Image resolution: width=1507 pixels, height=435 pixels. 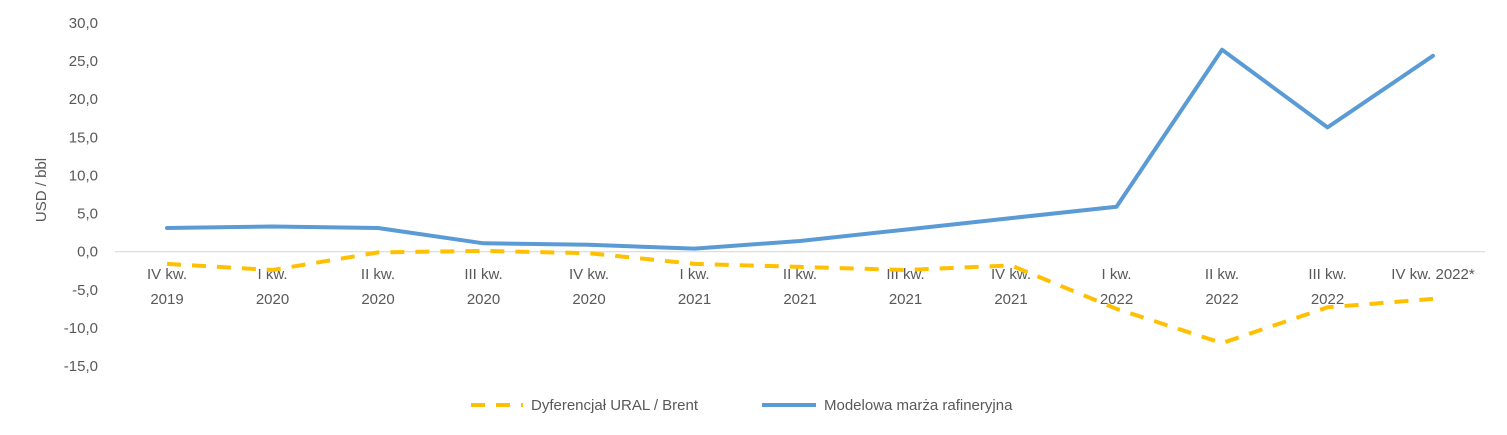 What do you see at coordinates (41, 190) in the screenshot?
I see `y-axis-label: USD / bbl` at bounding box center [41, 190].